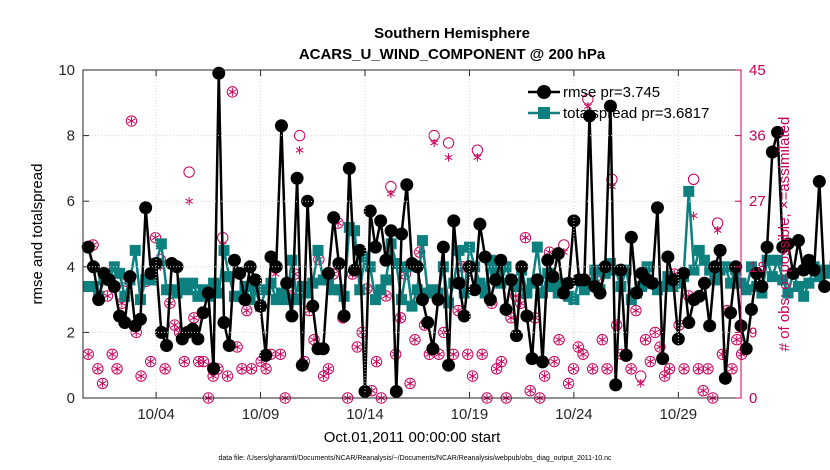 This screenshot has height=470, width=830. What do you see at coordinates (452, 33) in the screenshot?
I see `chart-title: Southern Hemisphere` at bounding box center [452, 33].